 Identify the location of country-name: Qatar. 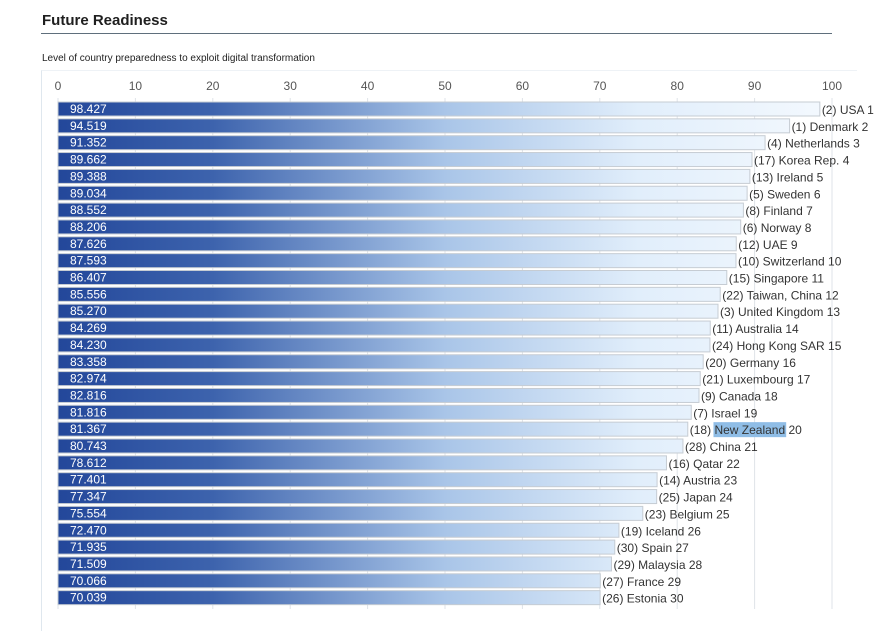
(708, 464).